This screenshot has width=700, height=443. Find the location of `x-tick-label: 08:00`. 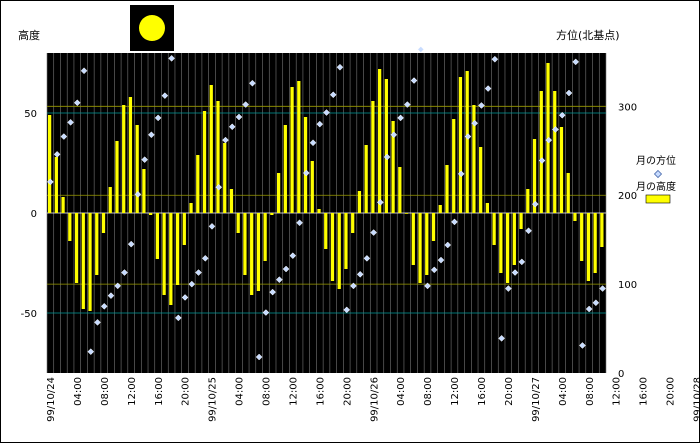

x-tick-label: 08:00 is located at coordinates (428, 391).